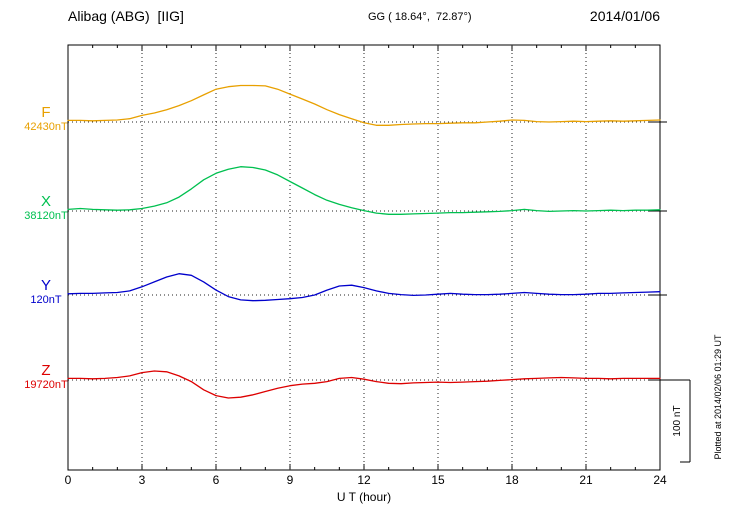  Describe the element at coordinates (142, 480) in the screenshot. I see `x-tick-label: 3` at that location.